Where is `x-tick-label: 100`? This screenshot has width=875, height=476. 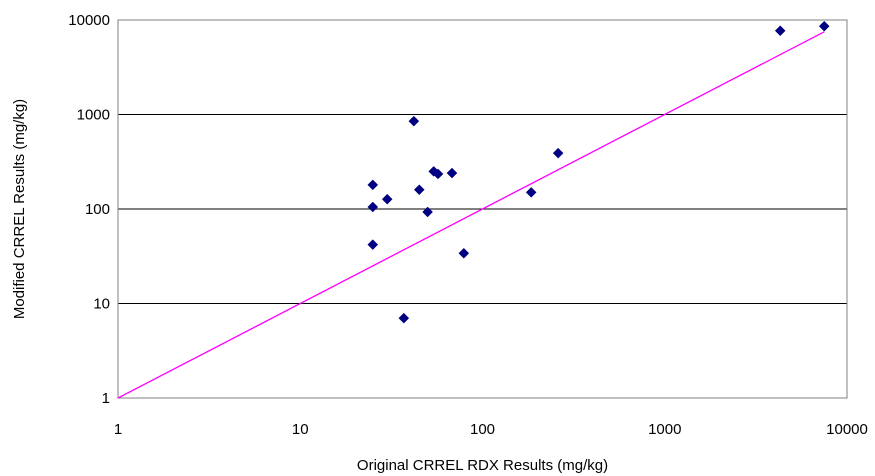 x-tick-label: 100 is located at coordinates (482, 429).